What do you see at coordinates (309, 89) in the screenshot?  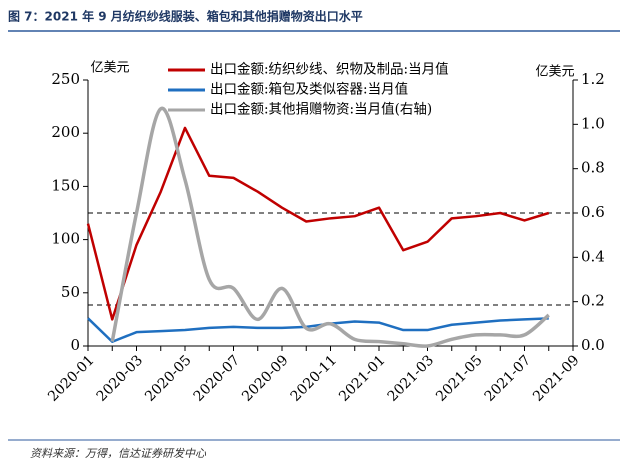 I see `legend-label: 出口金额:箱包及类似容器:当月值` at bounding box center [309, 89].